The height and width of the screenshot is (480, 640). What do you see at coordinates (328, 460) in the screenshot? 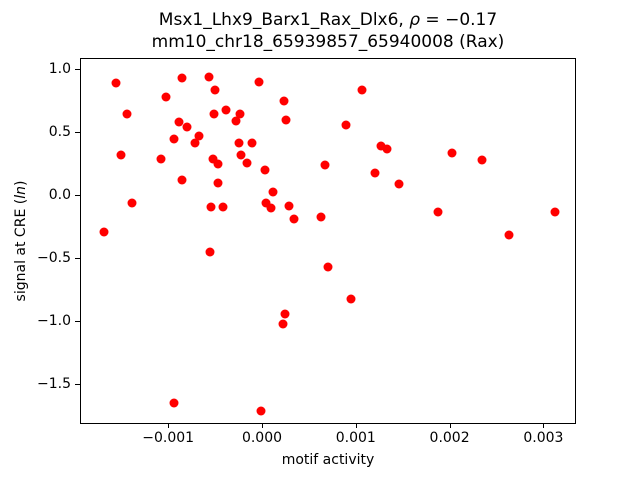
I see `x-axis-label: motif activity` at bounding box center [328, 460].